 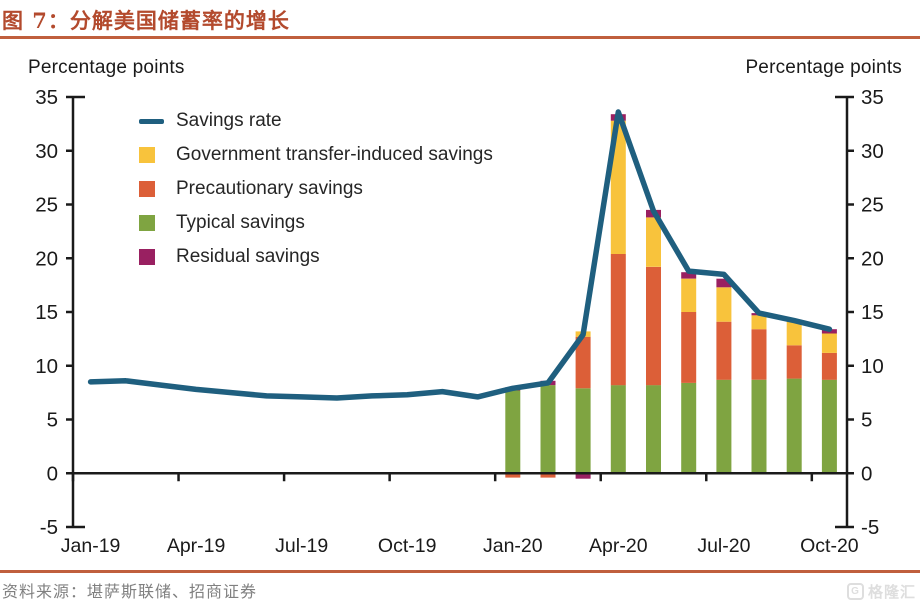 I want to click on gelonghui-watermark: G 格隆汇, so click(x=881, y=591).